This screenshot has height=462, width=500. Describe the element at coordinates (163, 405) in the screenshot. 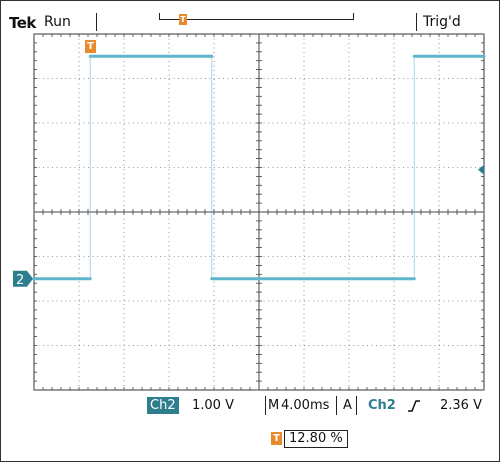

I see `channel-label: Ch2` at that location.